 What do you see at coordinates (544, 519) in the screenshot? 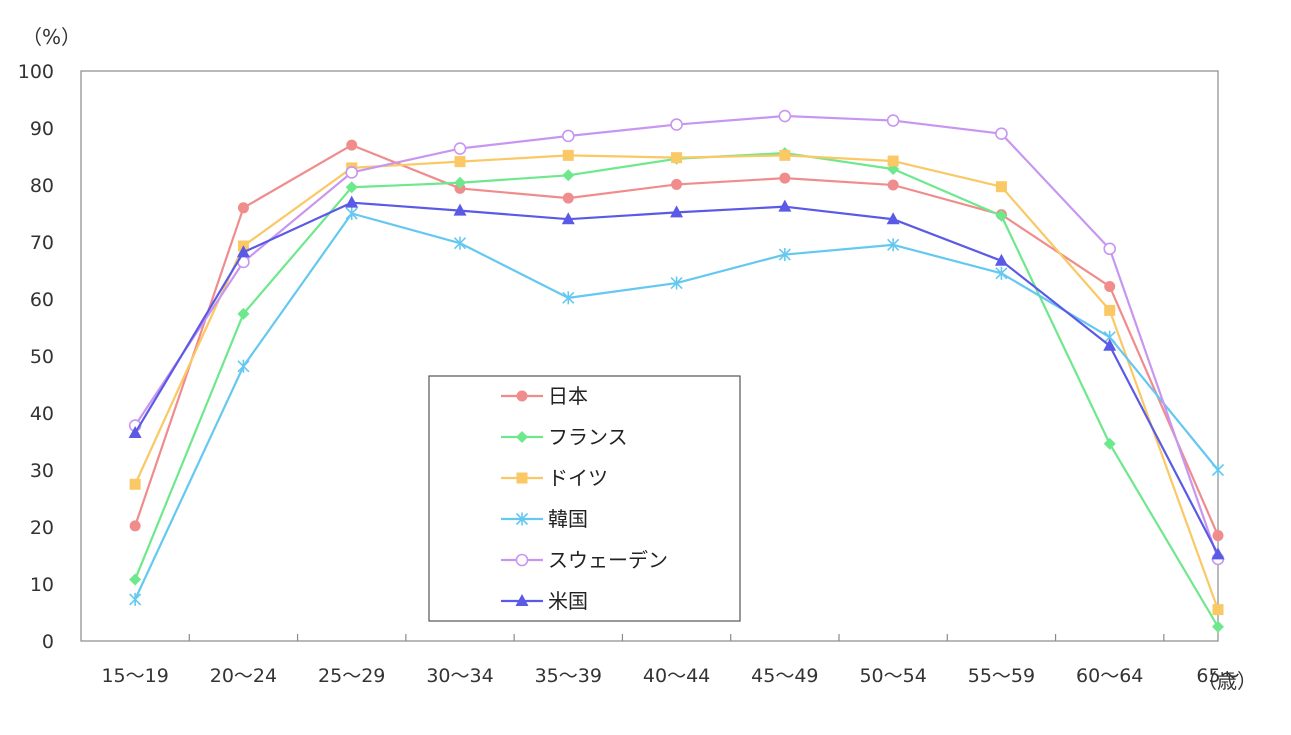
I see `legend-item: 韓国` at bounding box center [544, 519].